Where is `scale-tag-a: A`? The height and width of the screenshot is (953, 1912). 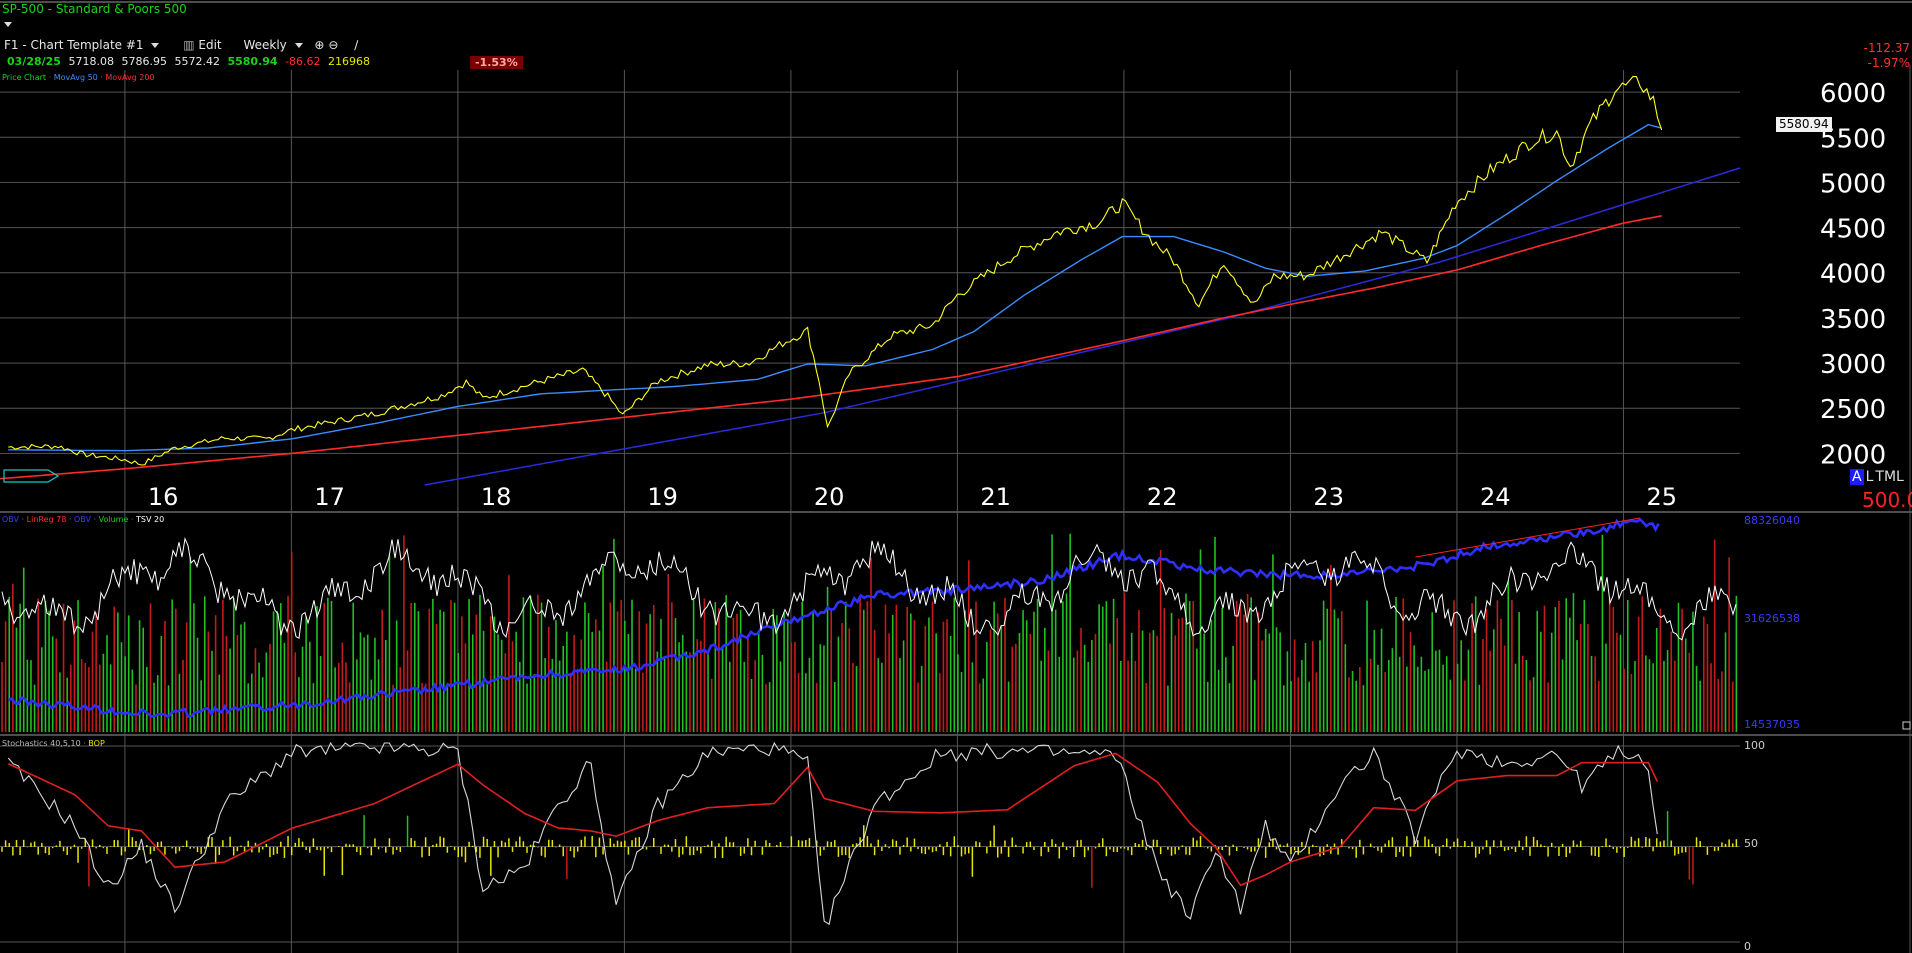 scale-tag-a: A is located at coordinates (1857, 477).